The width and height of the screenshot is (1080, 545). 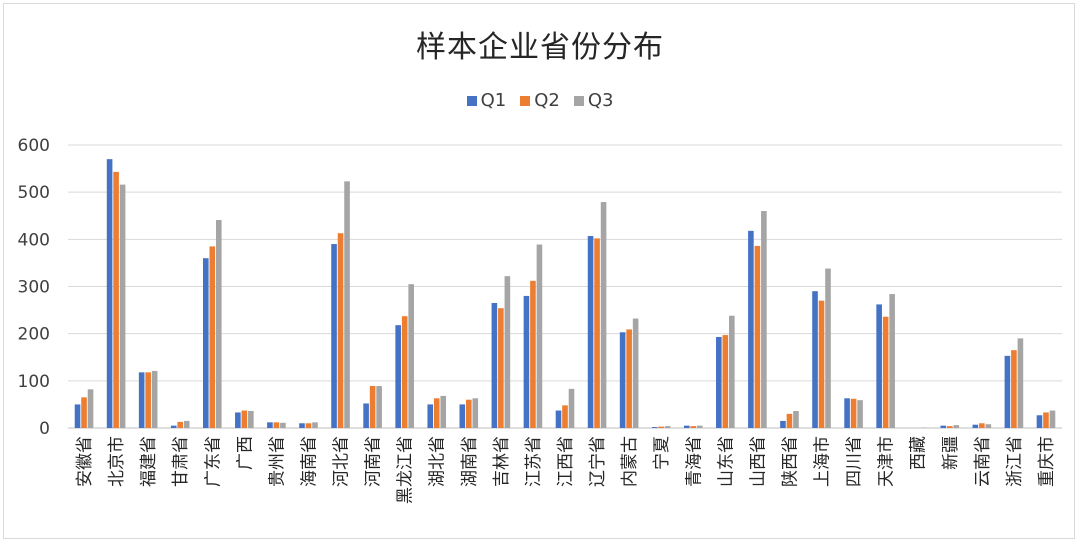 I want to click on x-tick-label: 江苏省, so click(x=534, y=461).